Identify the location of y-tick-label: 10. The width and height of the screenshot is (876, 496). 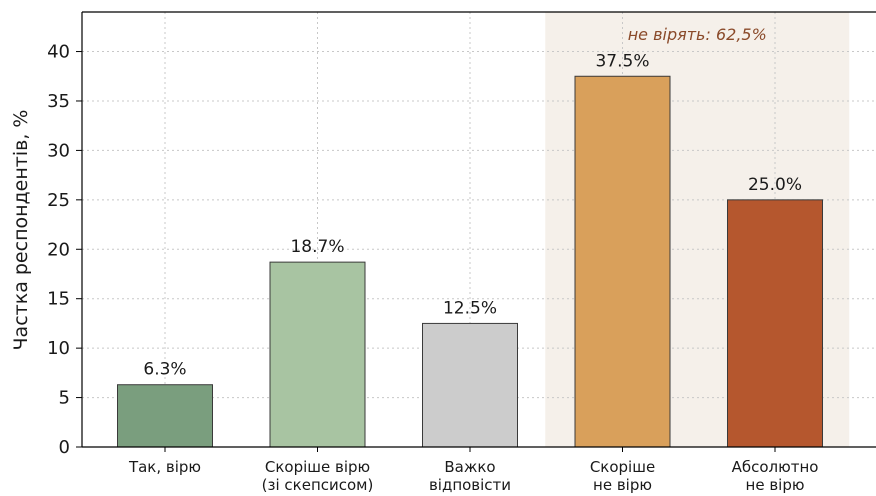
(58, 348).